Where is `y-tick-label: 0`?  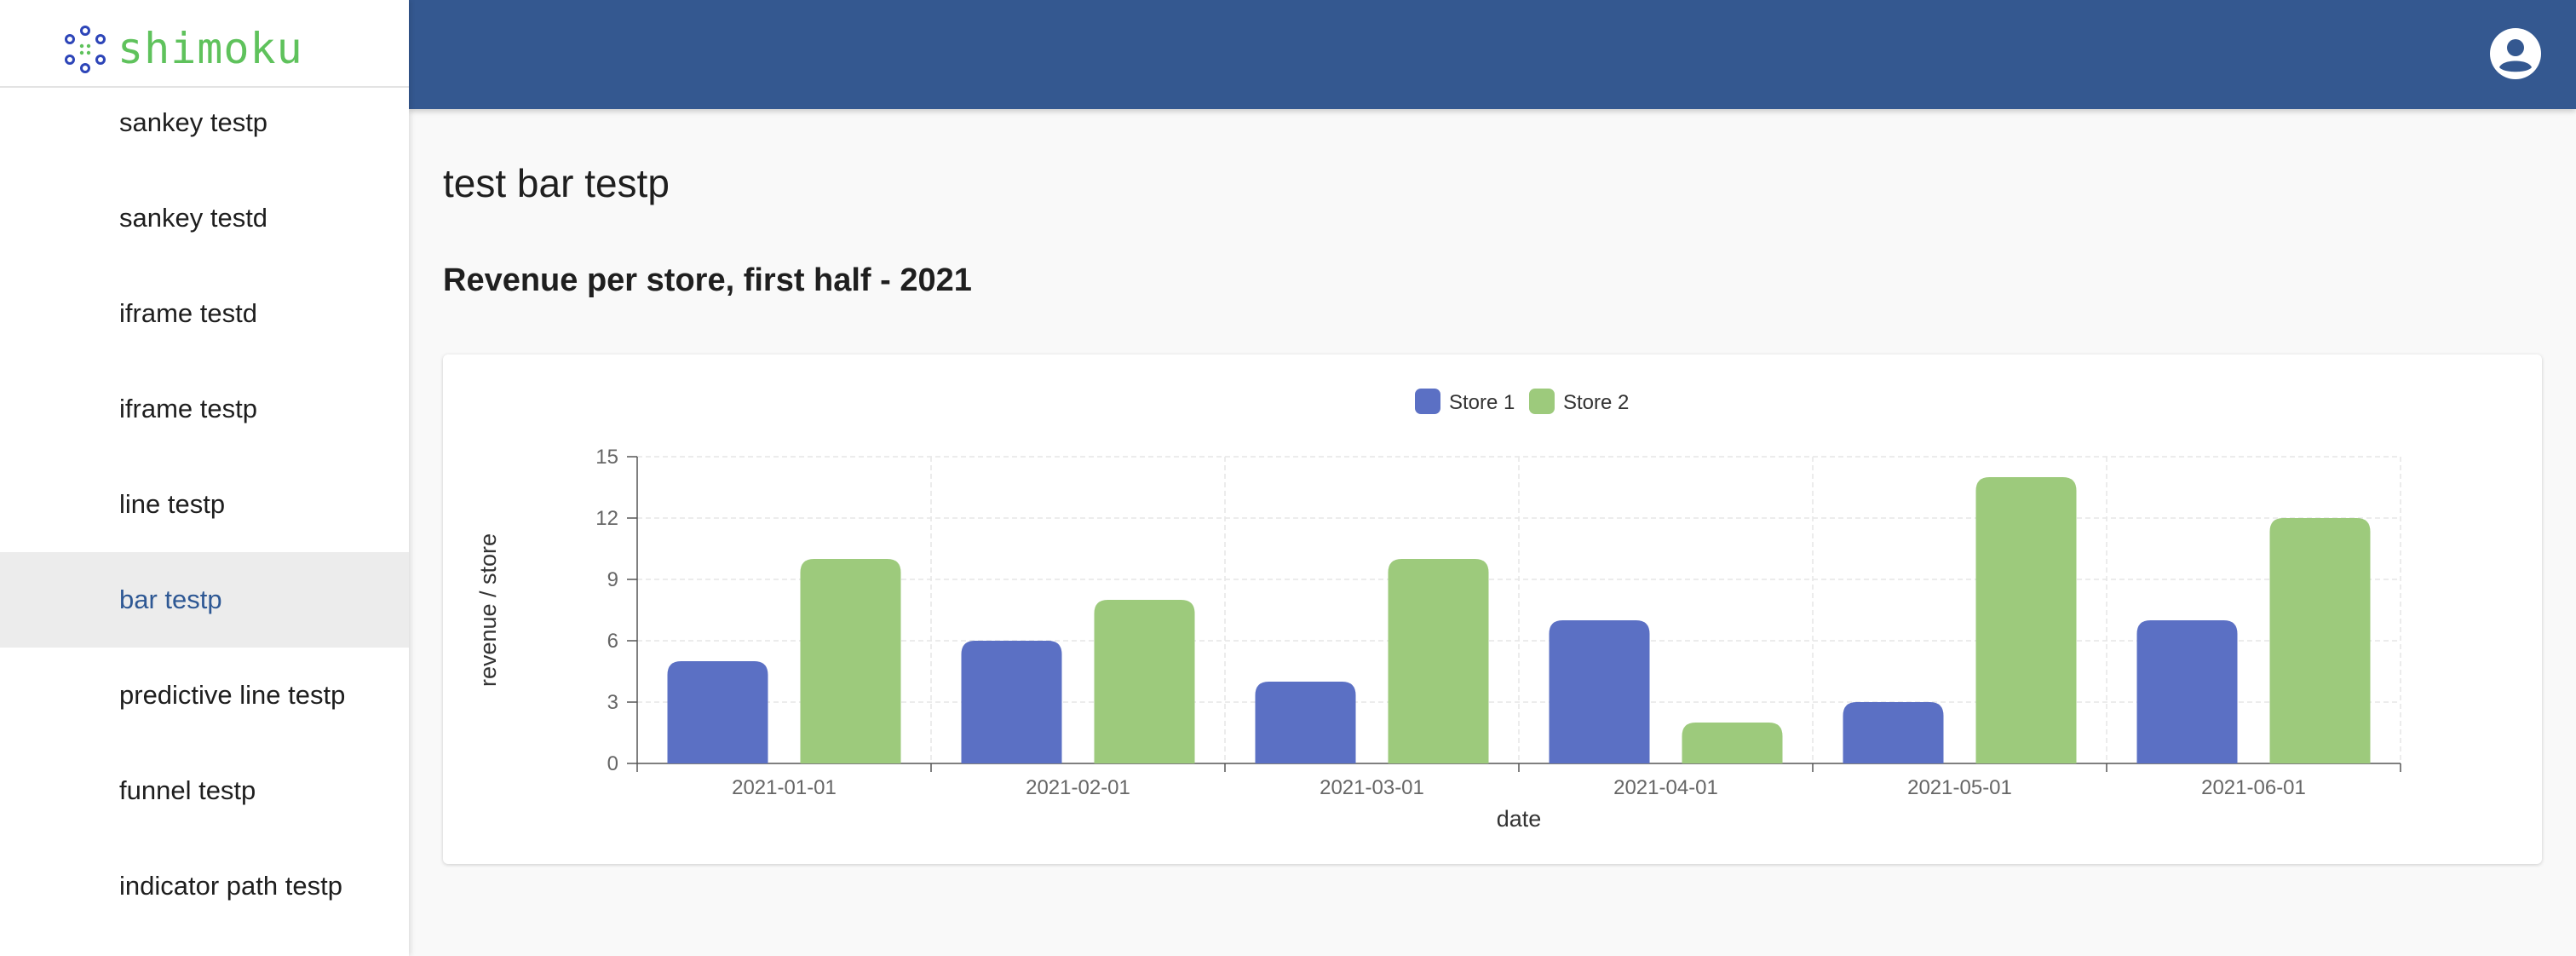
y-tick-label: 0 is located at coordinates (613, 763).